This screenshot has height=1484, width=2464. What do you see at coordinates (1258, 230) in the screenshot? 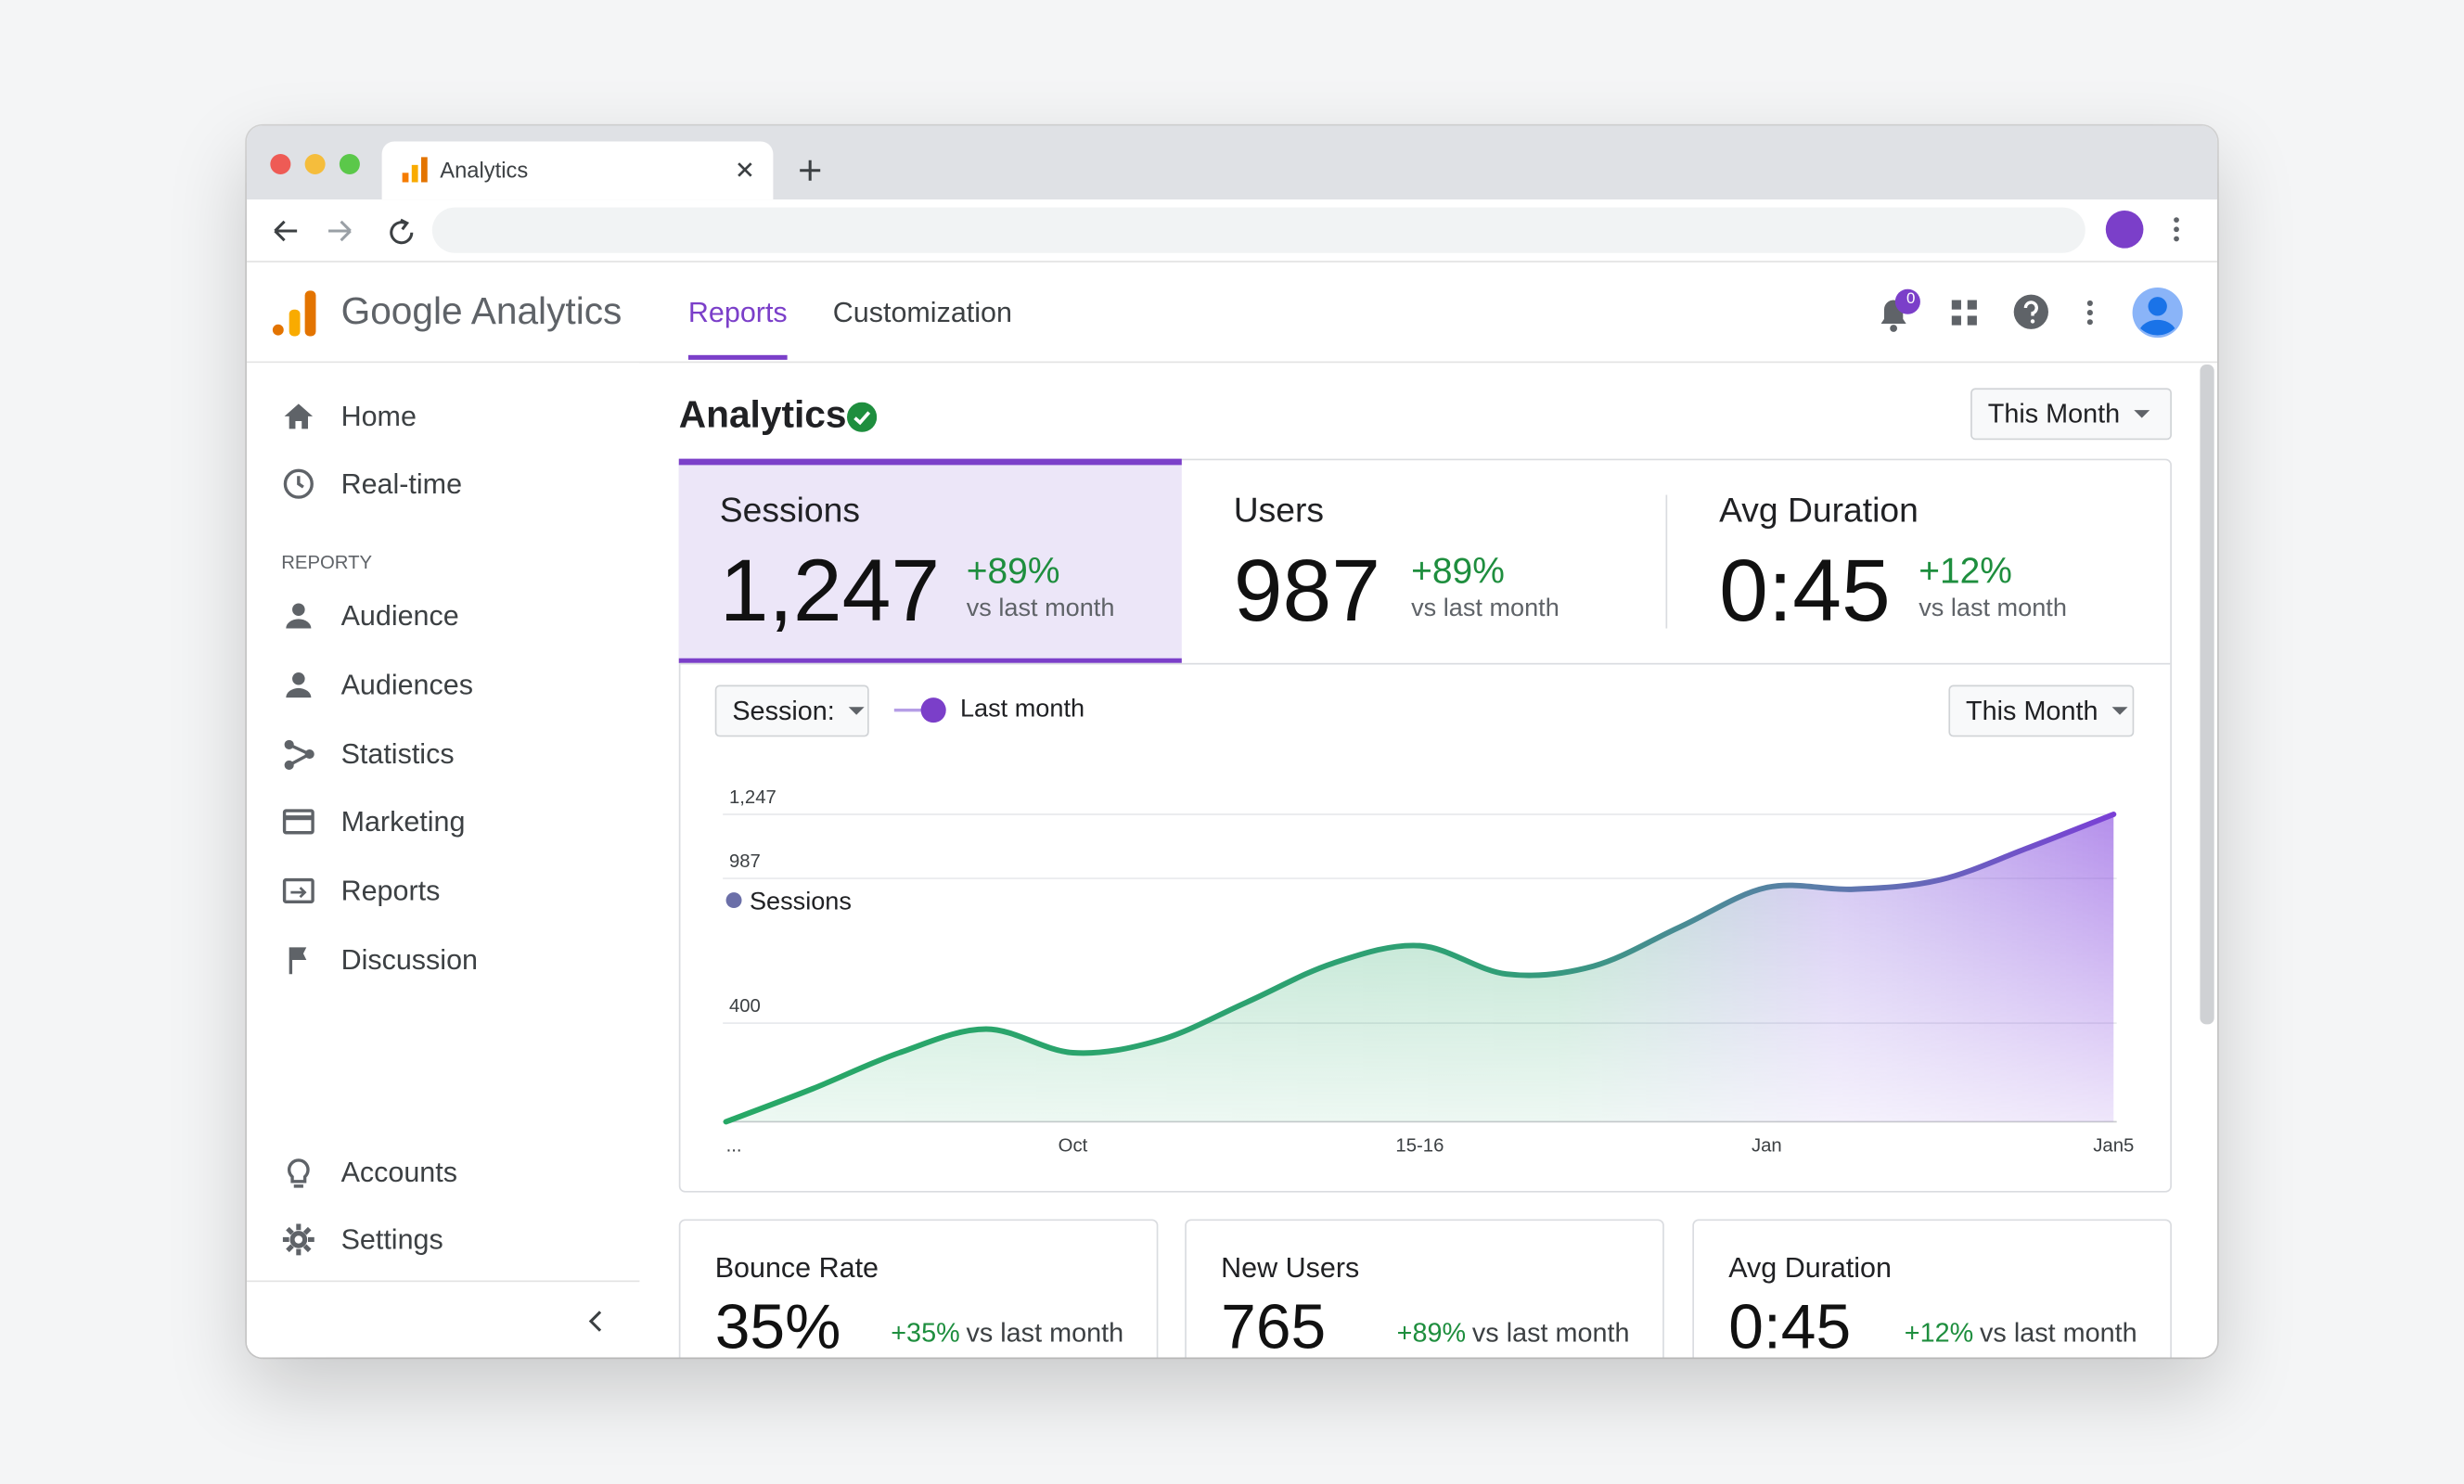
I see `address-bar` at bounding box center [1258, 230].